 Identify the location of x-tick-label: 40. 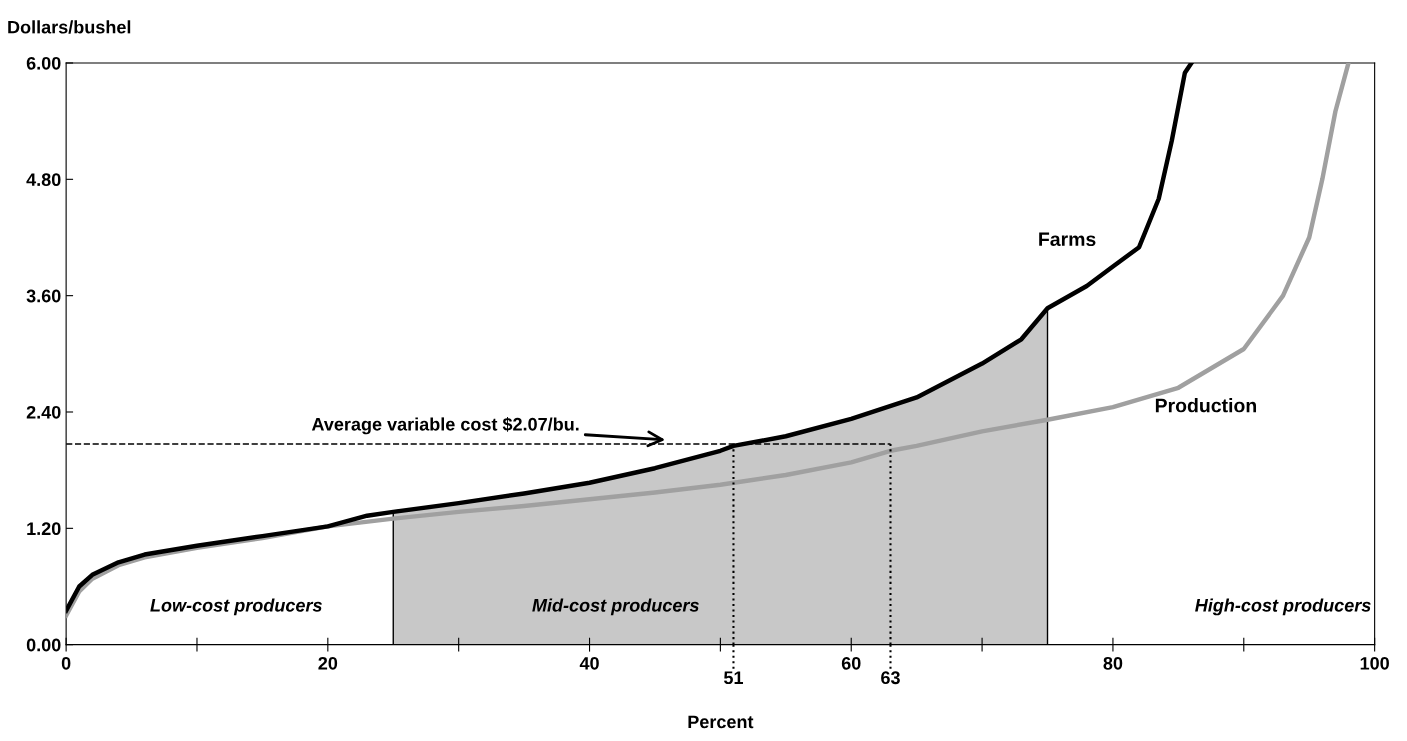
(589, 663).